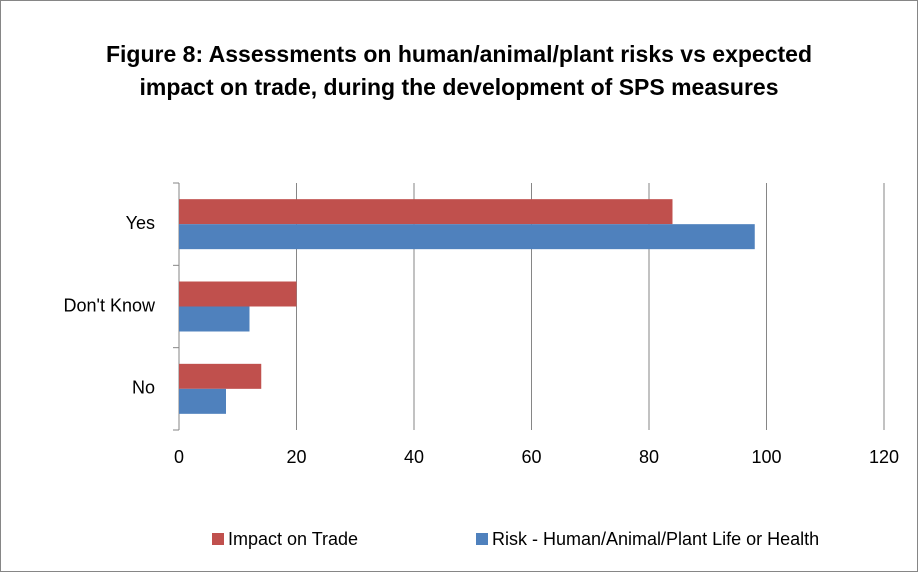 The image size is (918, 572). Describe the element at coordinates (110, 305) in the screenshot. I see `y-tick-label: Don't Know` at that location.